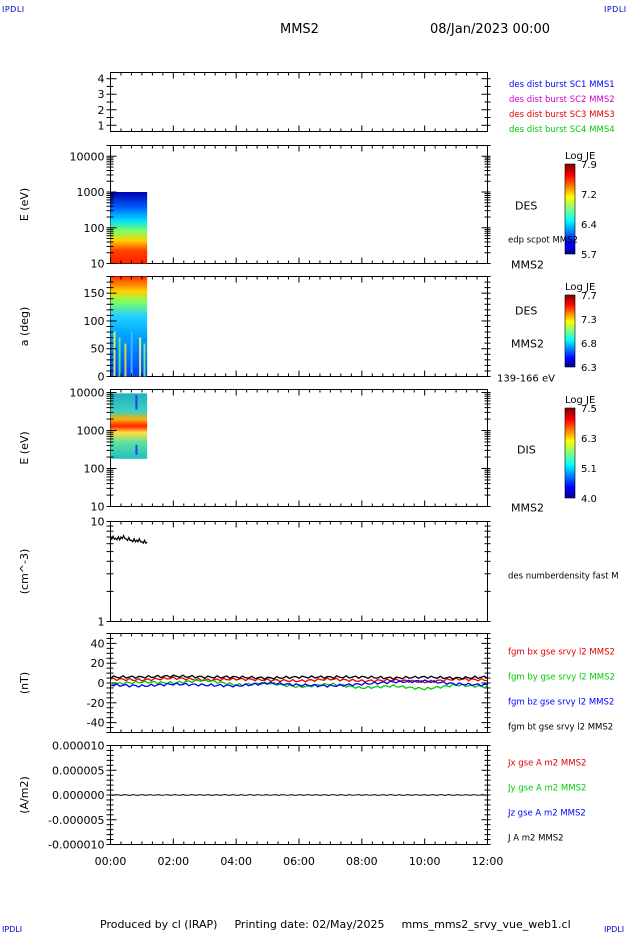 Image resolution: width=630 pixels, height=934 pixels. What do you see at coordinates (78, 770) in the screenshot?
I see `current-y-tick-label: 0.000005` at bounding box center [78, 770].